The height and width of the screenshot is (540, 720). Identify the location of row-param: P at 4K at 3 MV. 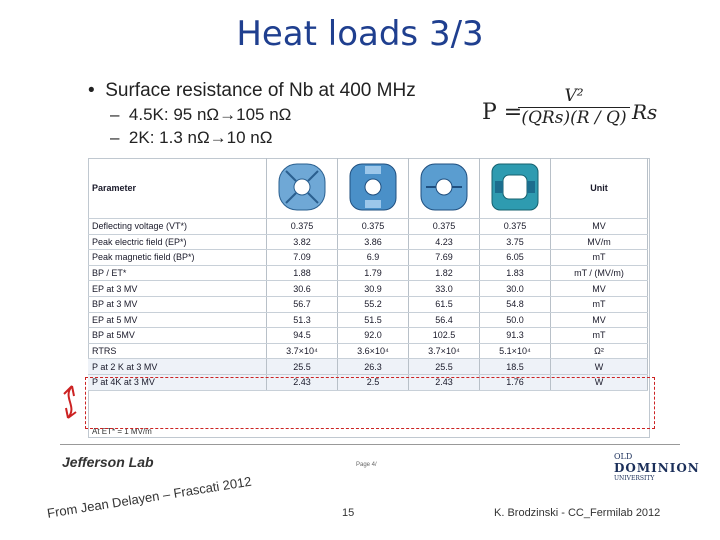
(177, 382).